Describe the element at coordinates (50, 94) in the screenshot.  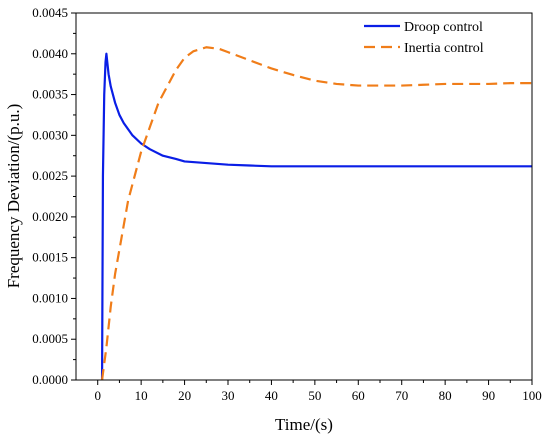
I see `y-tick-label: 0.0035` at that location.